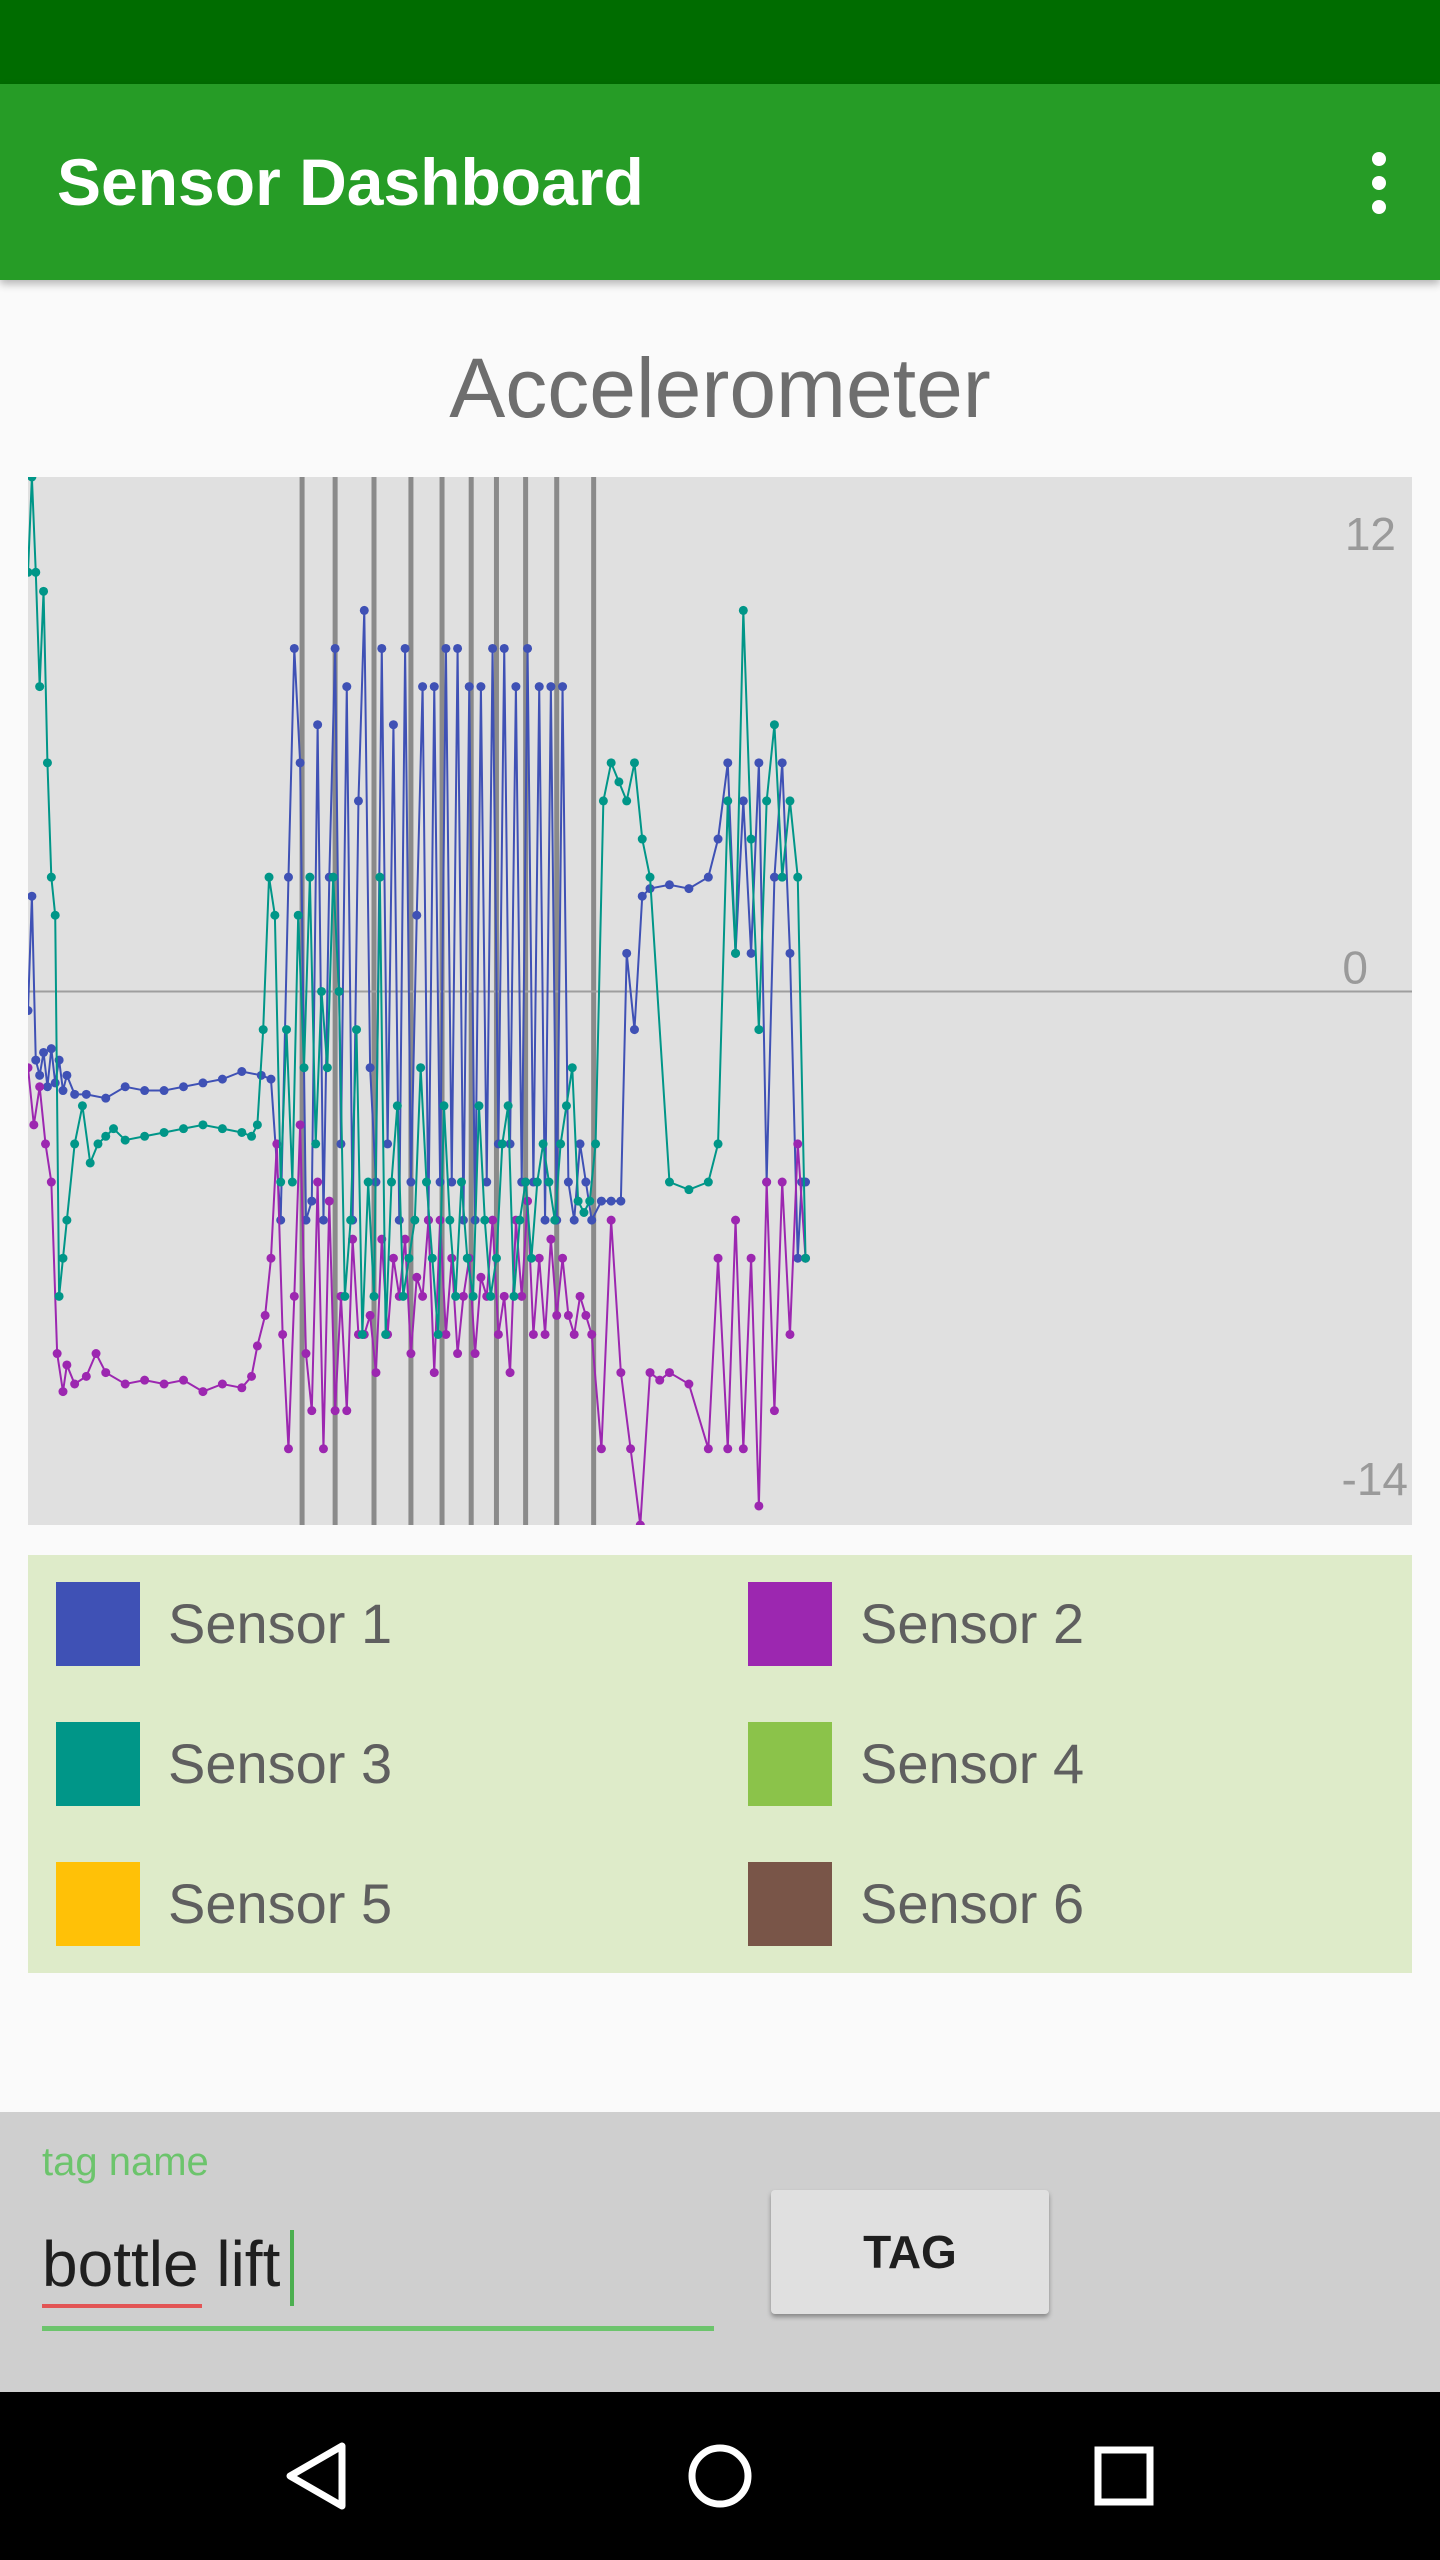 The image size is (1440, 2560). I want to click on home-circle-icon, so click(720, 2476).